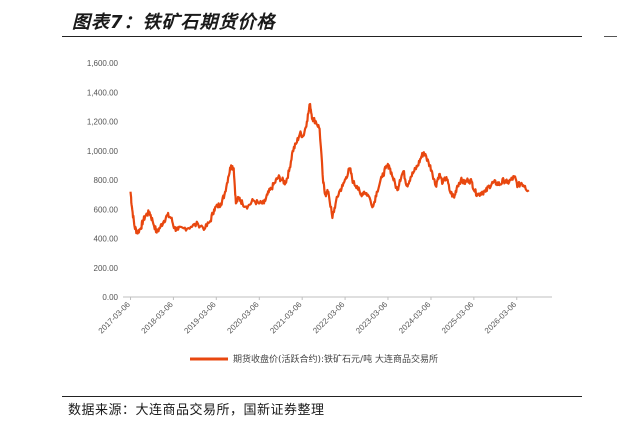  I want to click on legend-label: 期货收盘价(活跃合约):铁矿石元/吨 大连商品交易所, so click(335, 359).